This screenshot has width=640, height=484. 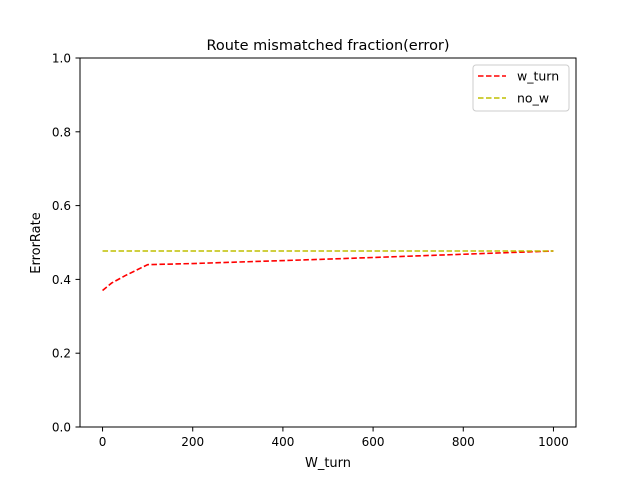 What do you see at coordinates (61, 132) in the screenshot?
I see `y-tick-label: 0.8` at bounding box center [61, 132].